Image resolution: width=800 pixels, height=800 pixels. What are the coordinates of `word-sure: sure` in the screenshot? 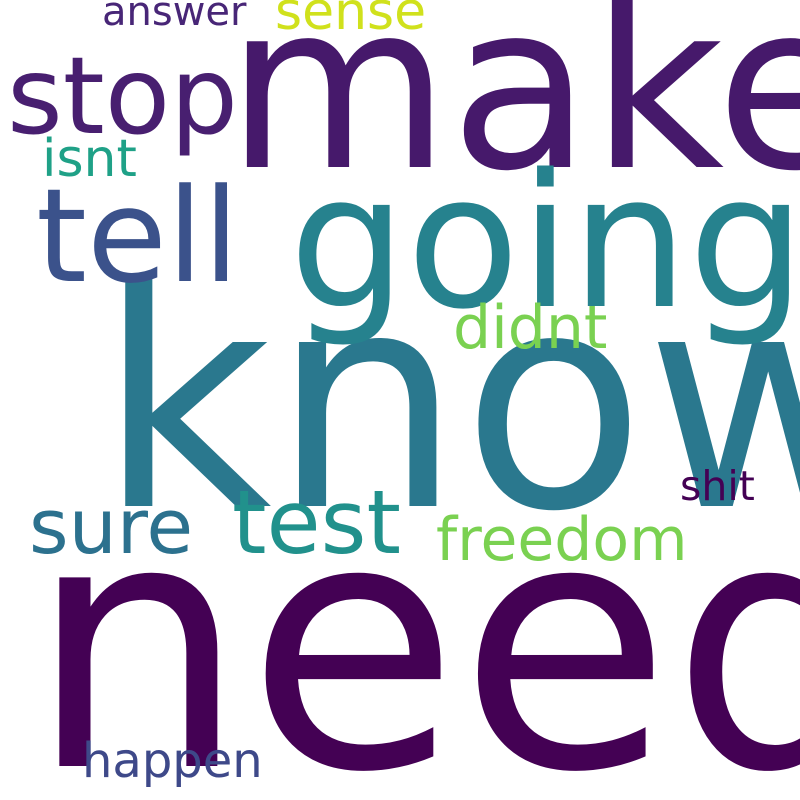 It's located at (111, 526).